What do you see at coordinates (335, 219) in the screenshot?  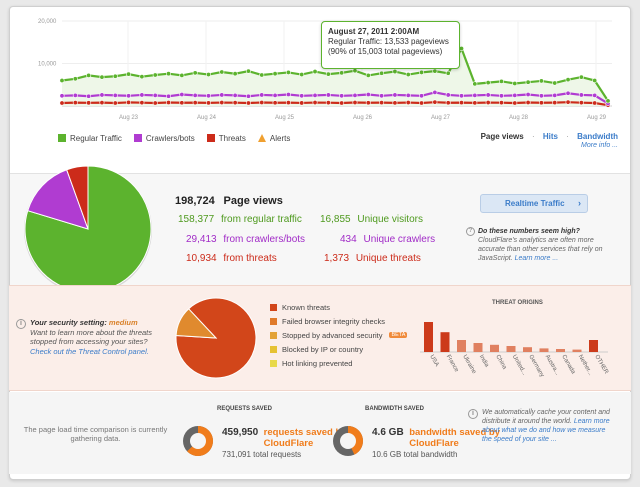 I see `unique-value: 16,855` at bounding box center [335, 219].